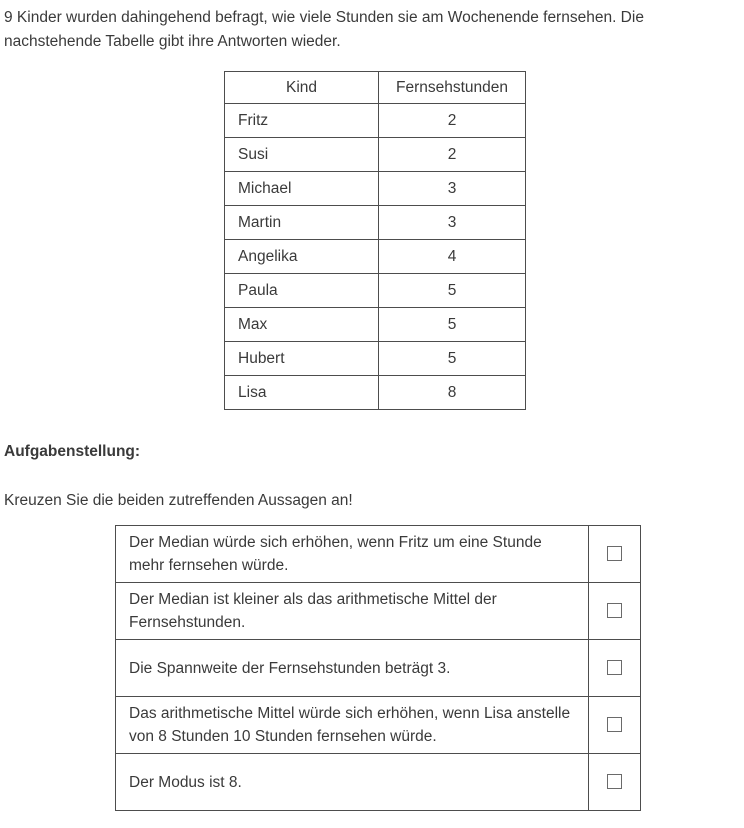  Describe the element at coordinates (301, 120) in the screenshot. I see `child-name: Fritz` at that location.